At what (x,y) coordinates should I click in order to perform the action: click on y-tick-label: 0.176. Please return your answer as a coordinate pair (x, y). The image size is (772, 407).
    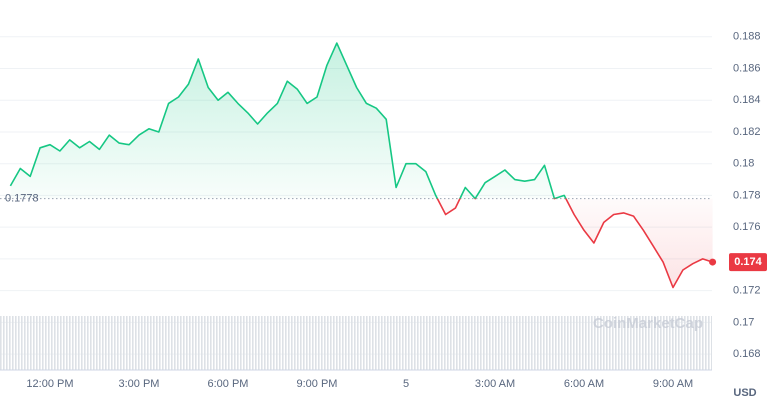
    Looking at the image, I should click on (747, 227).